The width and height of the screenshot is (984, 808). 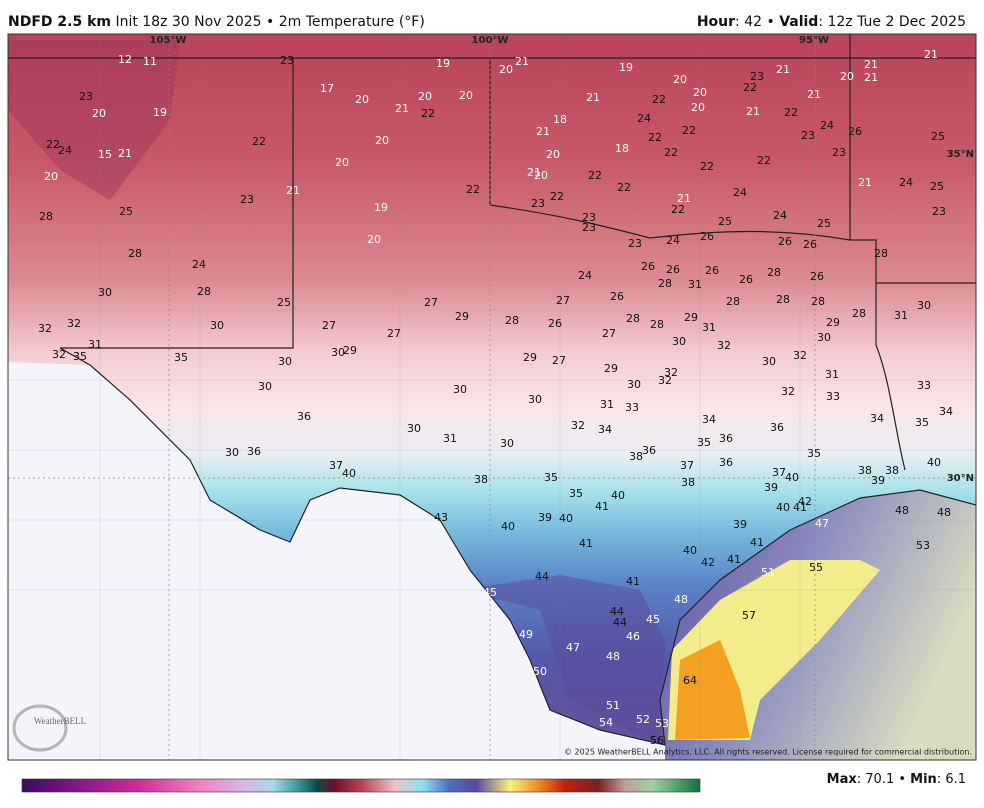 What do you see at coordinates (40, 728) in the screenshot?
I see `logo-swirl` at bounding box center [40, 728].